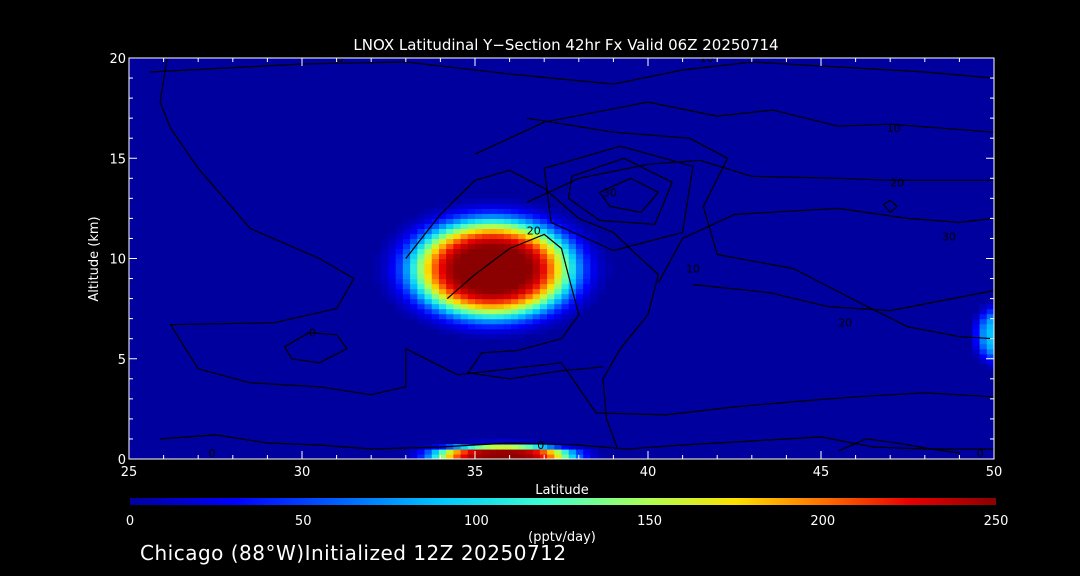  I want to click on colorbar-ticks: 0 50 100 150 200 250, so click(567, 521).